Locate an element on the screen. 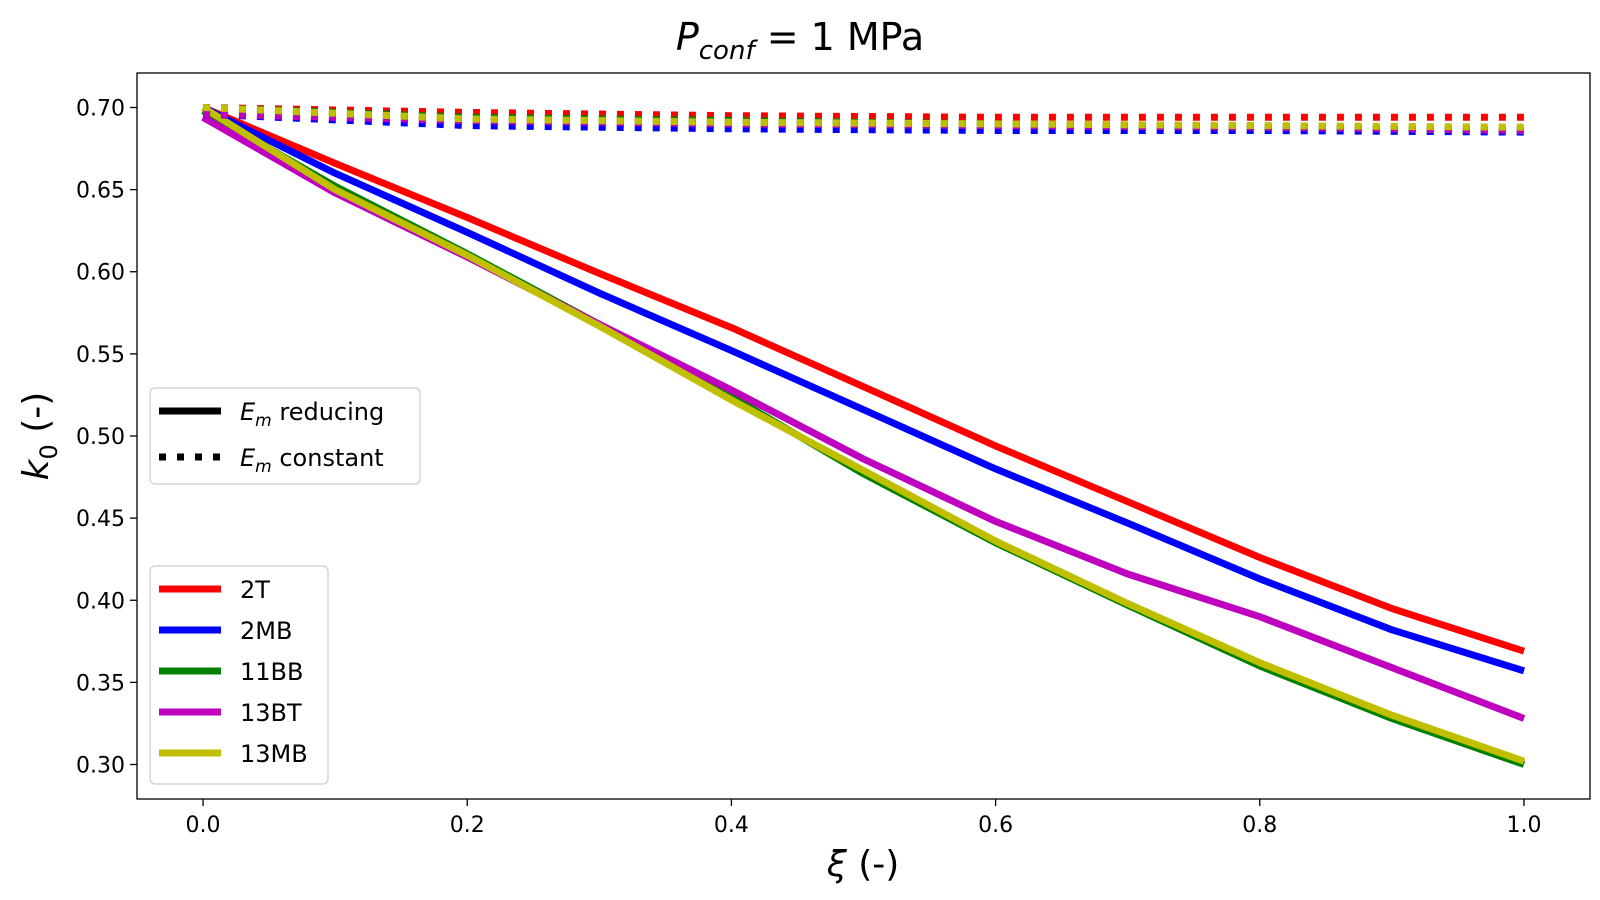 The image size is (1600, 900). x-tick-label: 0.4 is located at coordinates (731, 825).